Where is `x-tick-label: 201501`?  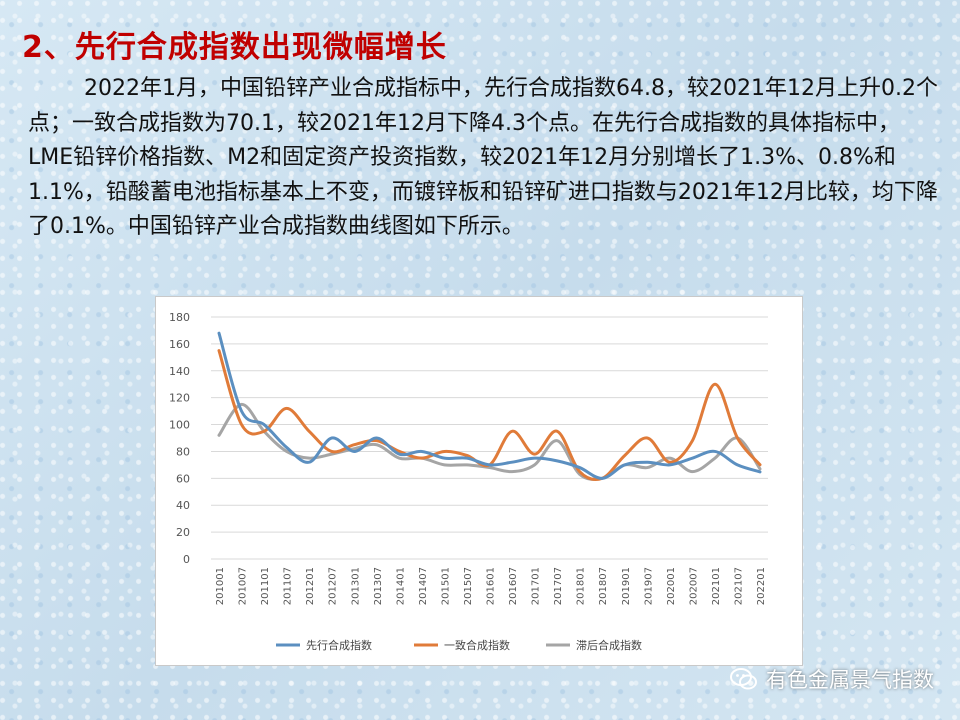
x-tick-label: 201501 is located at coordinates (445, 586).